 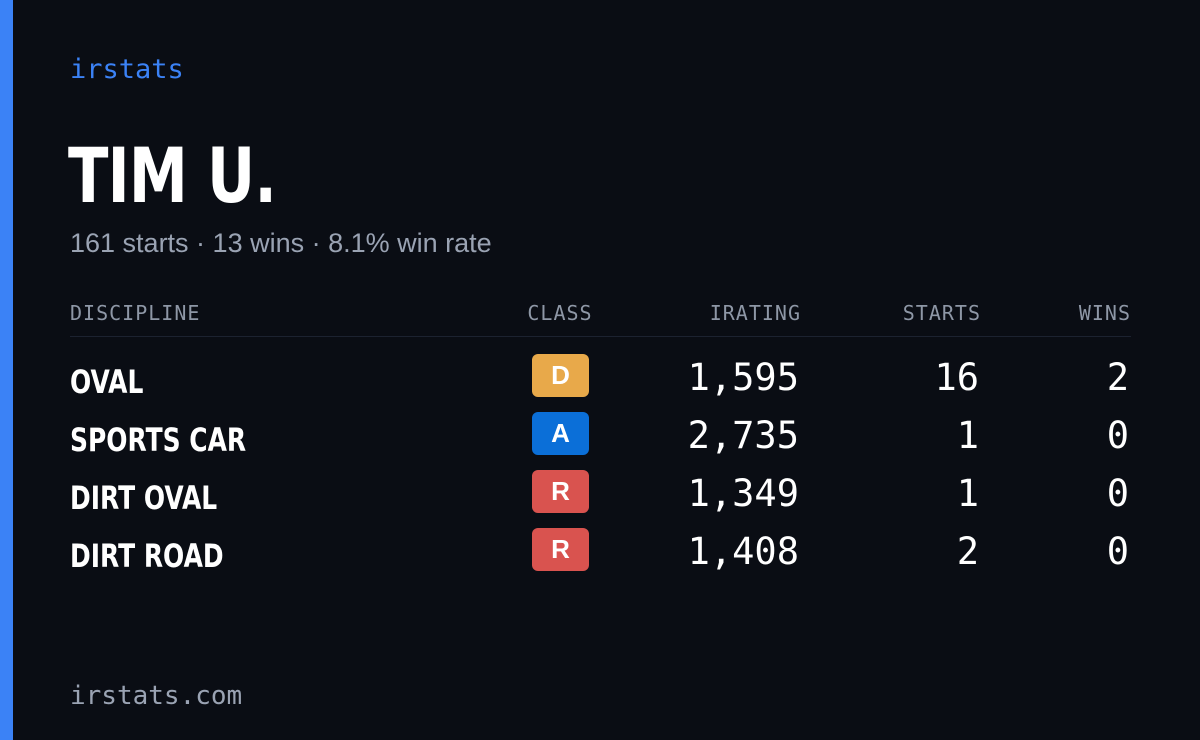 I want to click on header-irating: IRATING, so click(x=755, y=313).